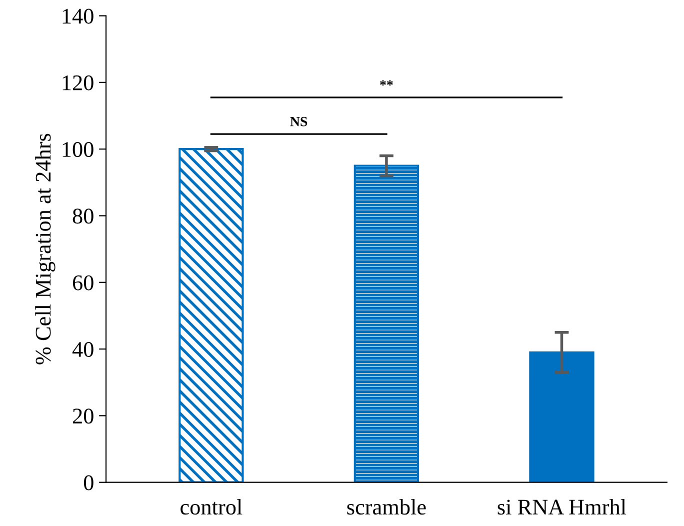 This screenshot has width=684, height=526. Describe the element at coordinates (89, 482) in the screenshot. I see `y-tick-label: 0` at that location.